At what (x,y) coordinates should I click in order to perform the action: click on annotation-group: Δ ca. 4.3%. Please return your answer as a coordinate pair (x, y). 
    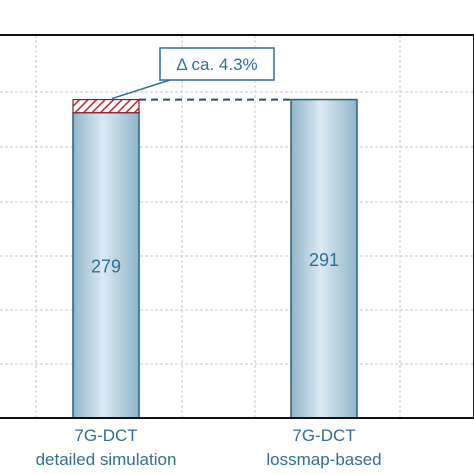
    Looking at the image, I should click on (181, 80).